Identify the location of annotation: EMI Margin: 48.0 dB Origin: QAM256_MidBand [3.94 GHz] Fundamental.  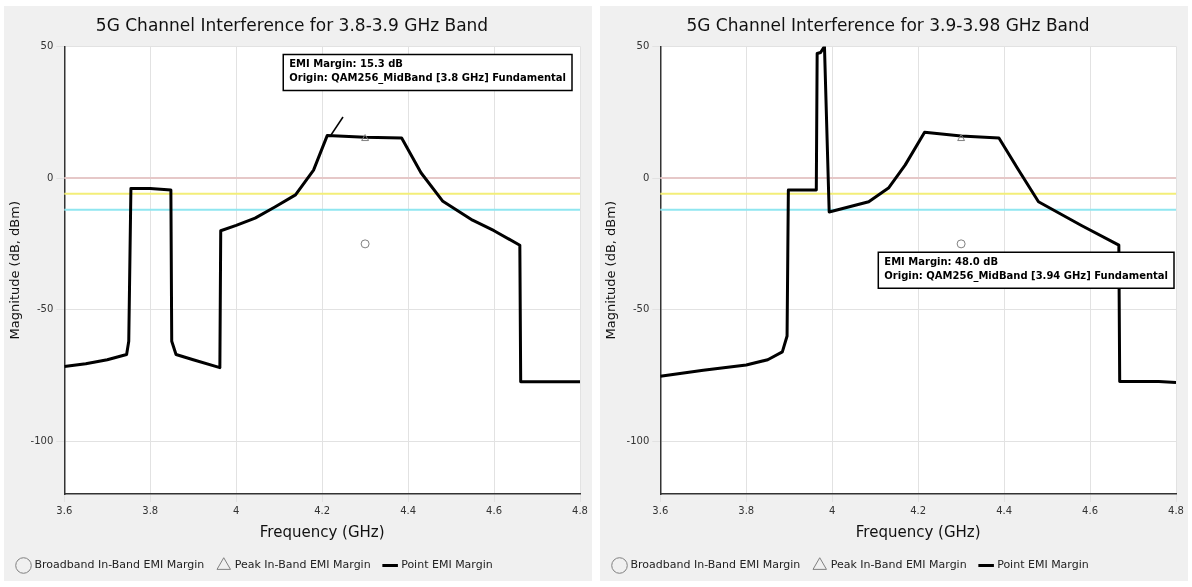
(1026, 268).